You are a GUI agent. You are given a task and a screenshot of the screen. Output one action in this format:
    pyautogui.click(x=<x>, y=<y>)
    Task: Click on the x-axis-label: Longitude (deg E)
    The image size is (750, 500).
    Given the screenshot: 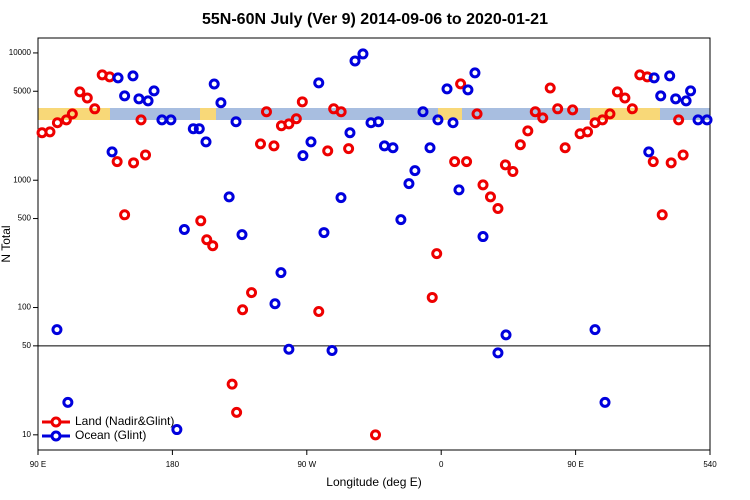 What is the action you would take?
    pyautogui.click(x=373, y=482)
    